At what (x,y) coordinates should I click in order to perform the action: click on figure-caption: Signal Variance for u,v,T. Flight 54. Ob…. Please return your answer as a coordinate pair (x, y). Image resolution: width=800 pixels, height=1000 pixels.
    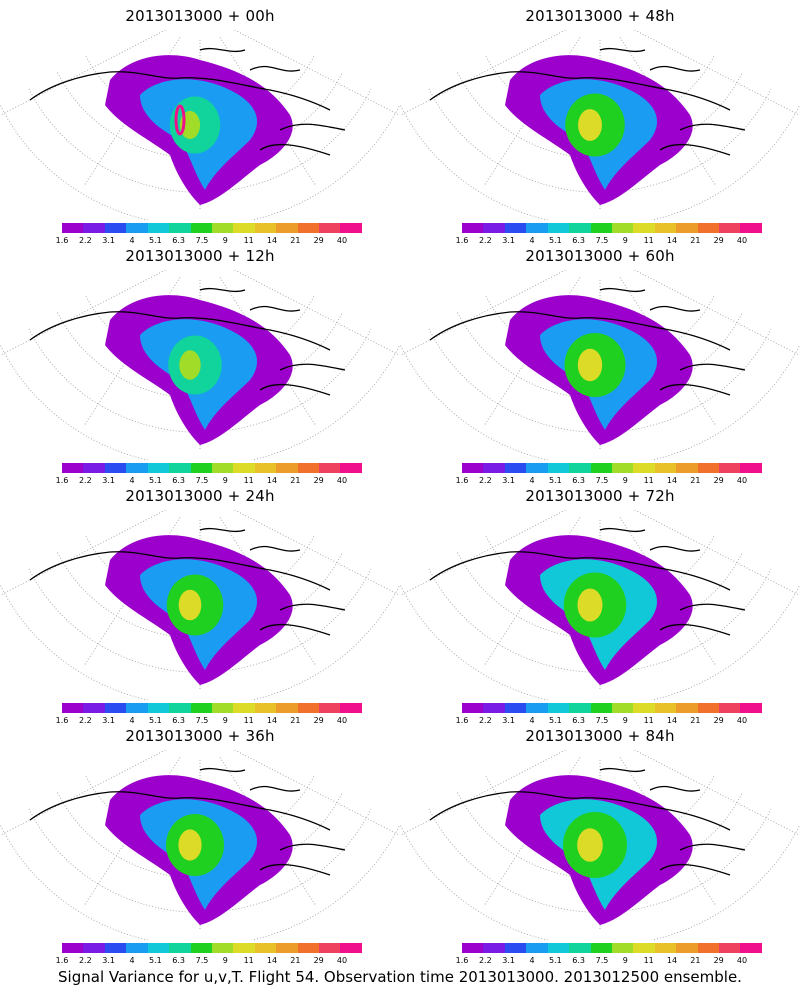
    Looking at the image, I should click on (400, 977).